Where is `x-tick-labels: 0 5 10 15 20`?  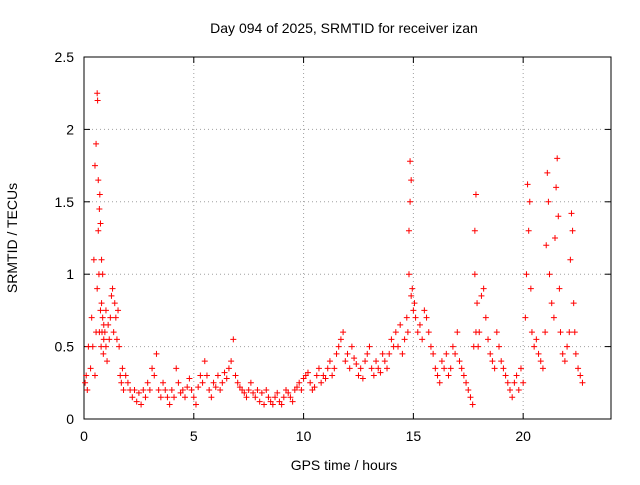
x-tick-labels: 0 5 10 15 20 is located at coordinates (305, 436).